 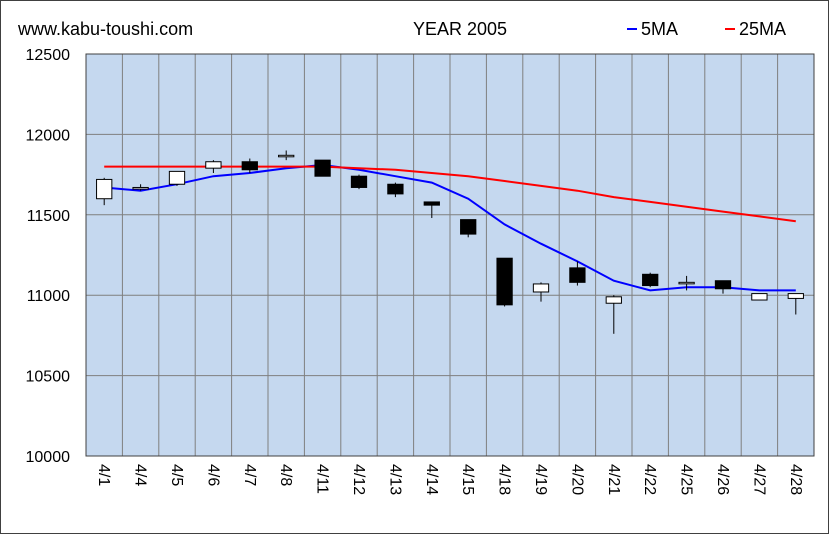 What do you see at coordinates (48, 216) in the screenshot?
I see `y-tick-label: 11500` at bounding box center [48, 216].